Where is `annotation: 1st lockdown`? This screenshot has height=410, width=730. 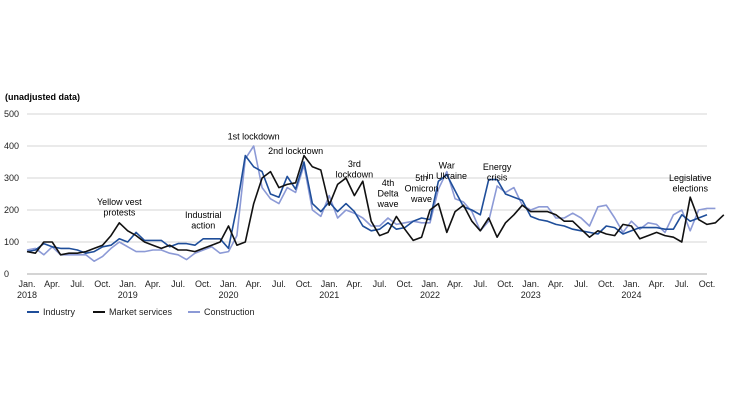 annotation: 1st lockdown is located at coordinates (254, 137).